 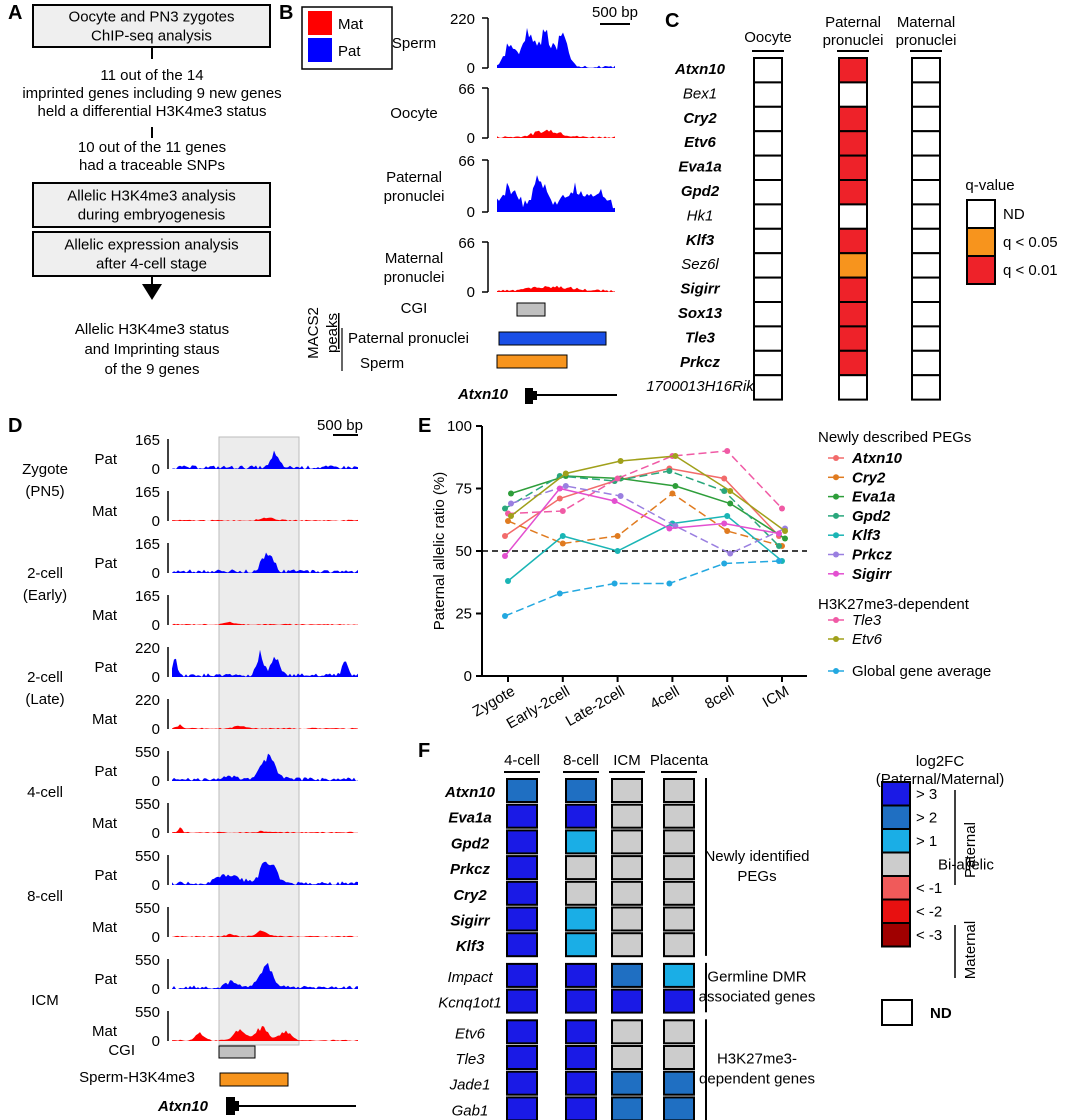 What do you see at coordinates (470, 921) in the screenshot?
I see `gene-name-f: Sigirr` at bounding box center [470, 921].